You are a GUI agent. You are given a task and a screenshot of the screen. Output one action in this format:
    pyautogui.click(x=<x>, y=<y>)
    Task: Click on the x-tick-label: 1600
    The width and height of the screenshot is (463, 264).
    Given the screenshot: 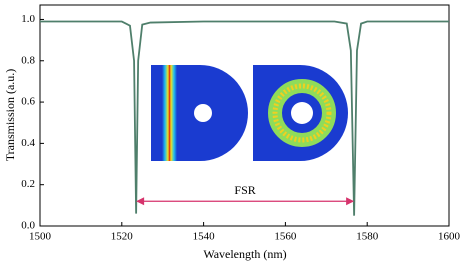 What is the action you would take?
    pyautogui.click(x=449, y=237)
    